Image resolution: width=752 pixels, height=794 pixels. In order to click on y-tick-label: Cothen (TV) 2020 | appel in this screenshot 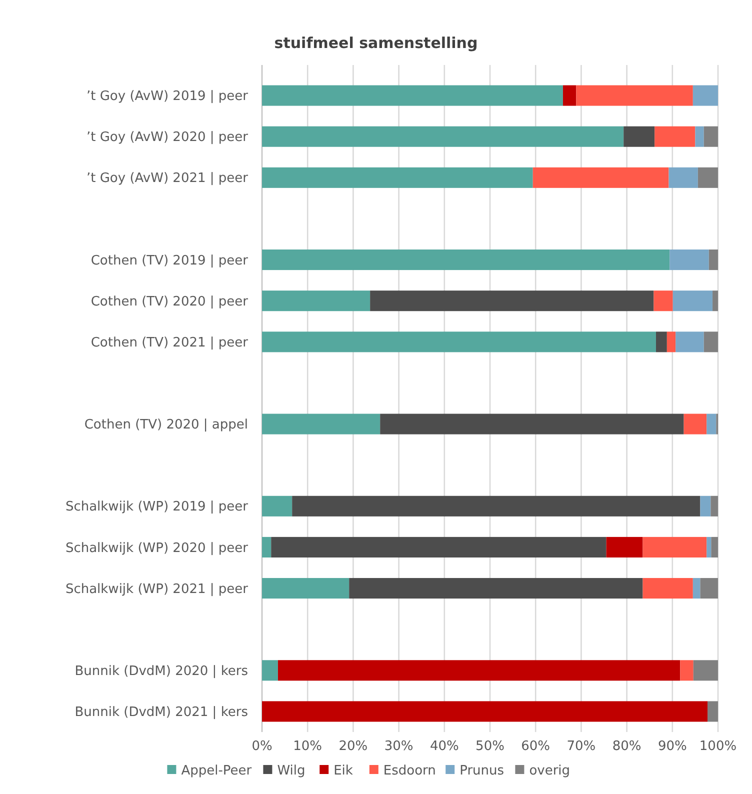, I will do `click(166, 425)`.